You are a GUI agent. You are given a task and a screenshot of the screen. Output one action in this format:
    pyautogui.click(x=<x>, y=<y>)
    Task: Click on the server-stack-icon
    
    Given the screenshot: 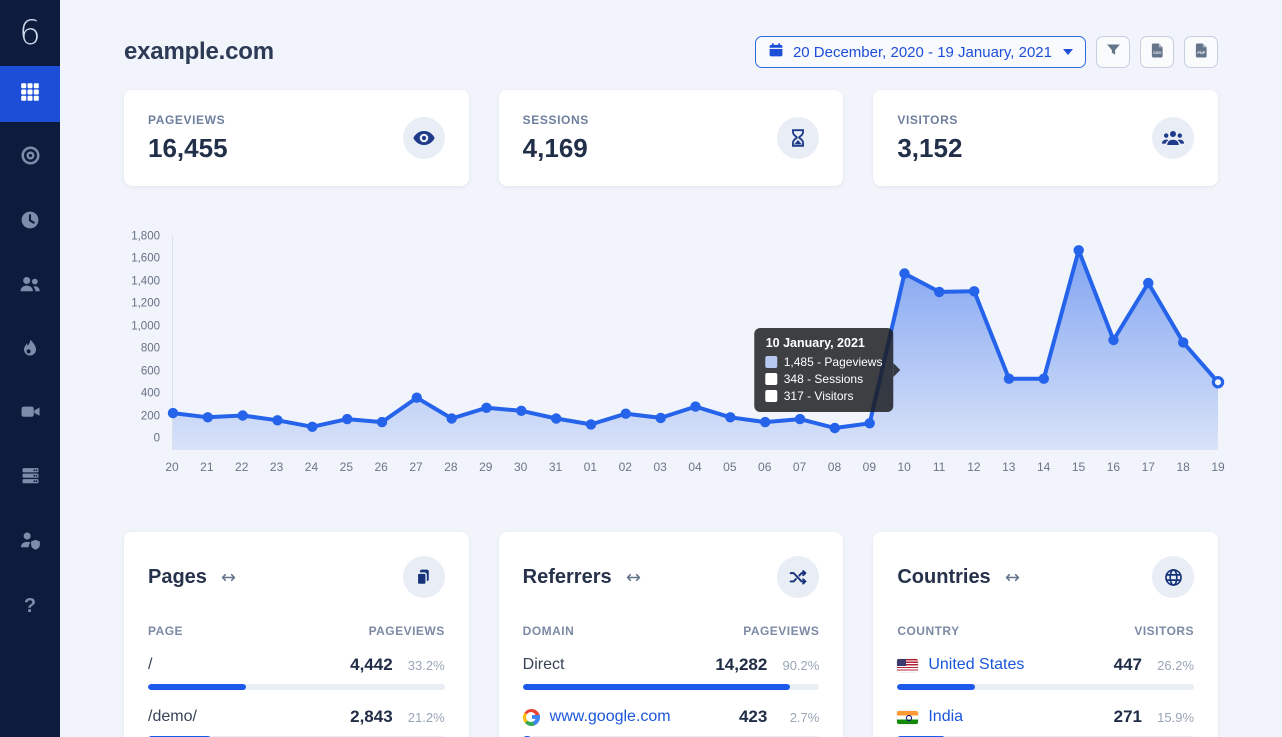 What is the action you would take?
    pyautogui.click(x=30, y=478)
    